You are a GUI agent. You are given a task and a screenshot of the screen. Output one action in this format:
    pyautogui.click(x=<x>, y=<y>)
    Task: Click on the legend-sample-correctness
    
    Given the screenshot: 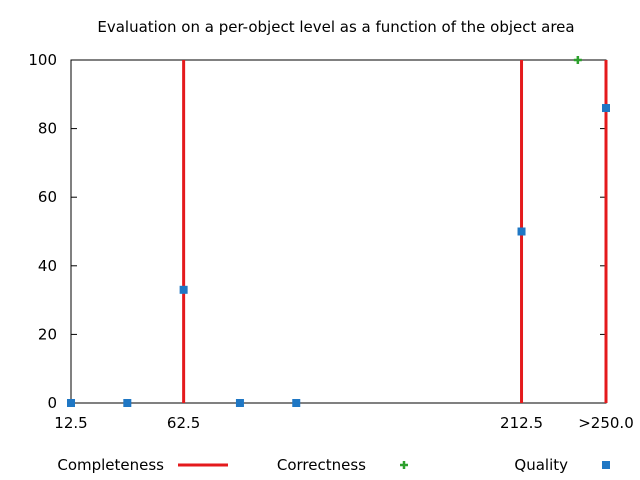 What is the action you would take?
    pyautogui.click(x=404, y=465)
    